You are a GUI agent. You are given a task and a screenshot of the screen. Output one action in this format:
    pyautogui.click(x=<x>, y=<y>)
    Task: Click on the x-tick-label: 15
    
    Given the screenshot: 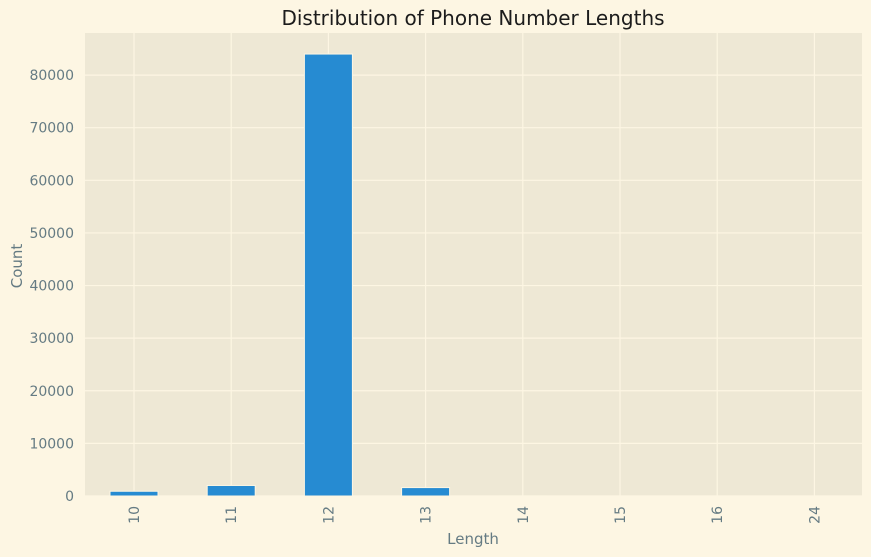 What is the action you would take?
    pyautogui.click(x=621, y=515)
    